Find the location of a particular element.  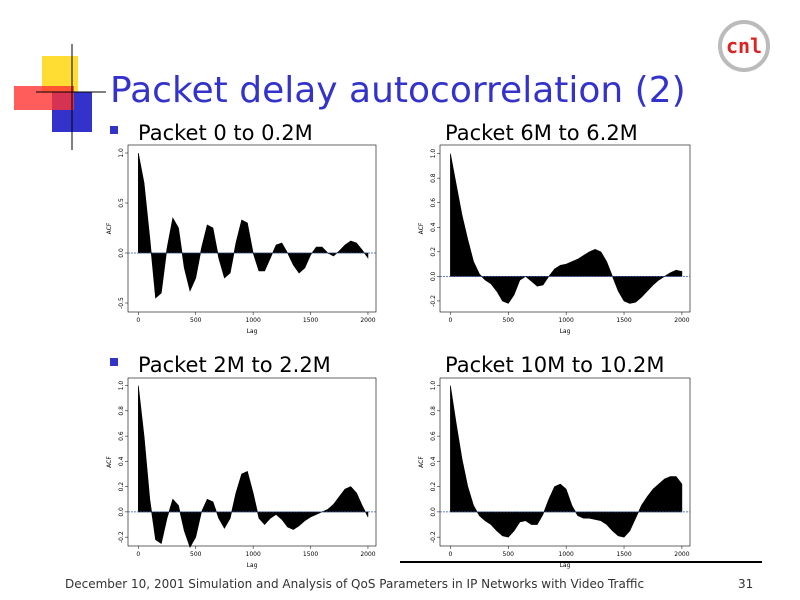

corner-decoration is located at coordinates (60, 97).